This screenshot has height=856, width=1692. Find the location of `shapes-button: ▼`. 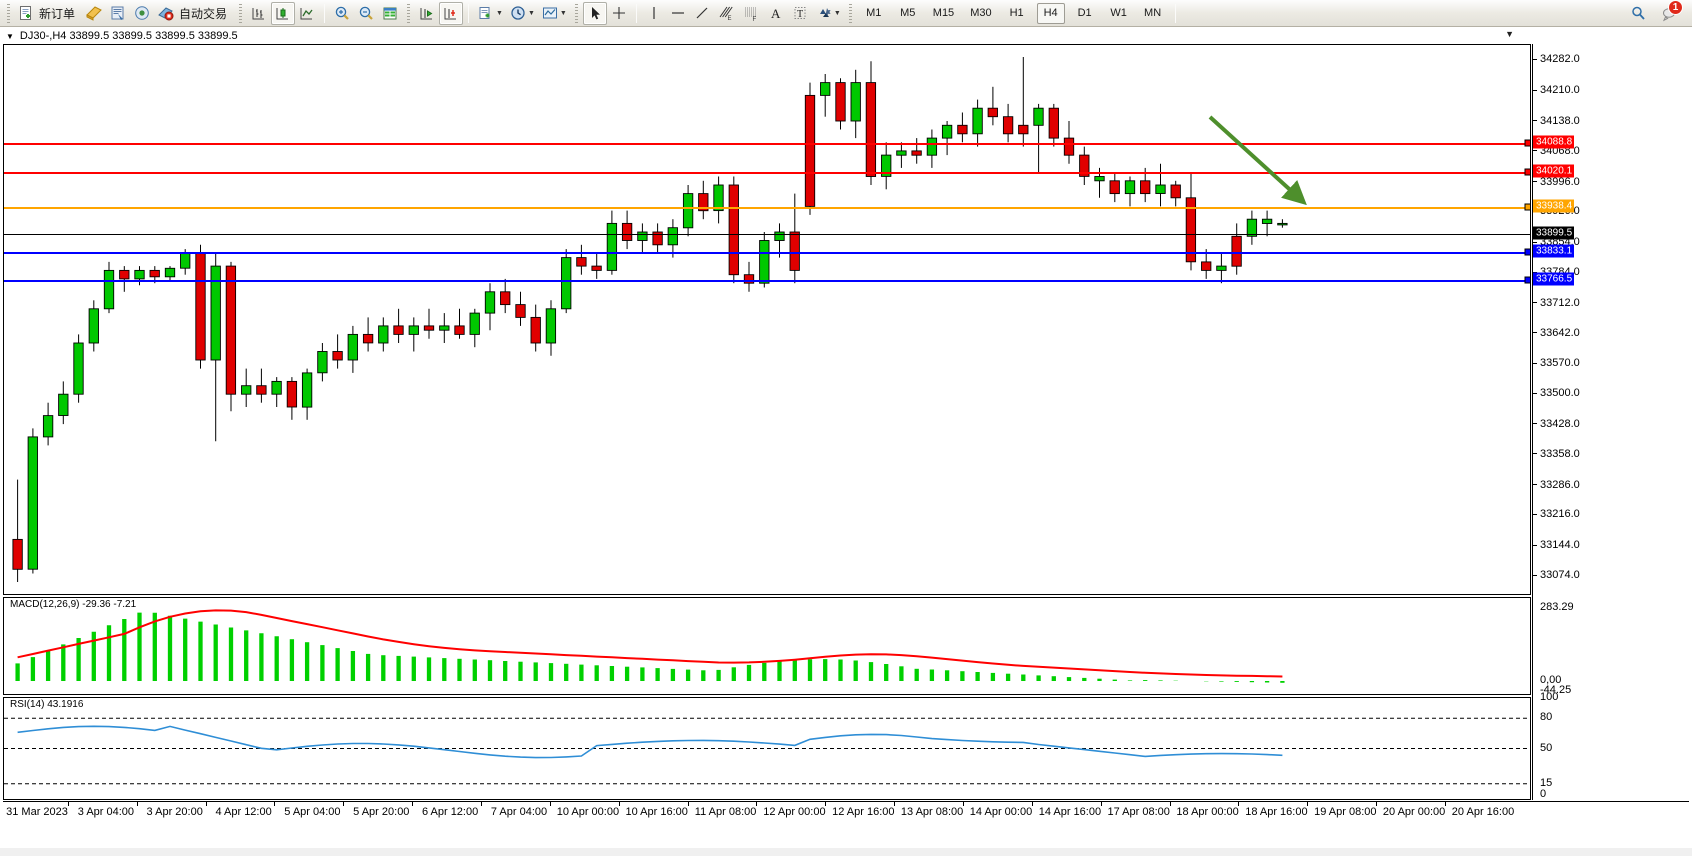

shapes-button: ▼ is located at coordinates (828, 13).